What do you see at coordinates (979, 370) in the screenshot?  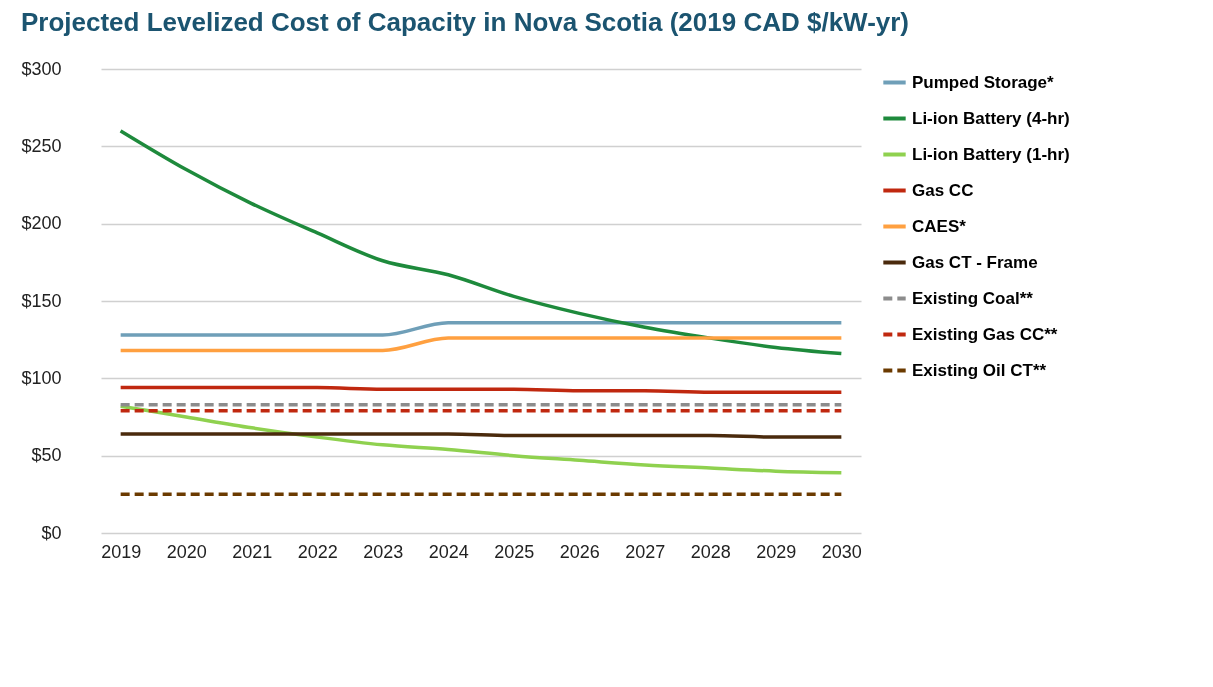 I see `legend-label: Existing Oil CT**` at bounding box center [979, 370].